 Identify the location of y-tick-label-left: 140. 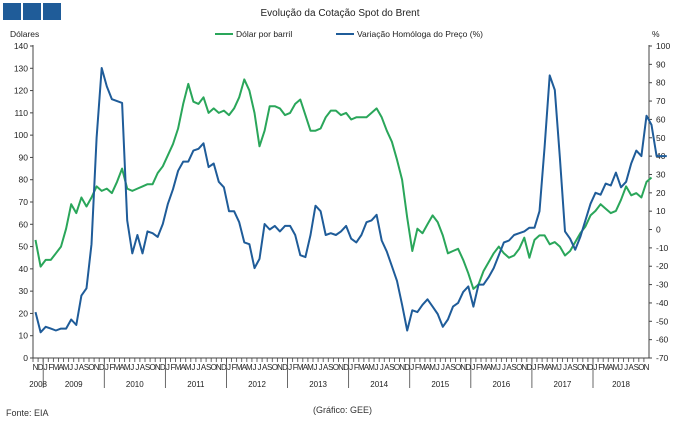
(21, 46).